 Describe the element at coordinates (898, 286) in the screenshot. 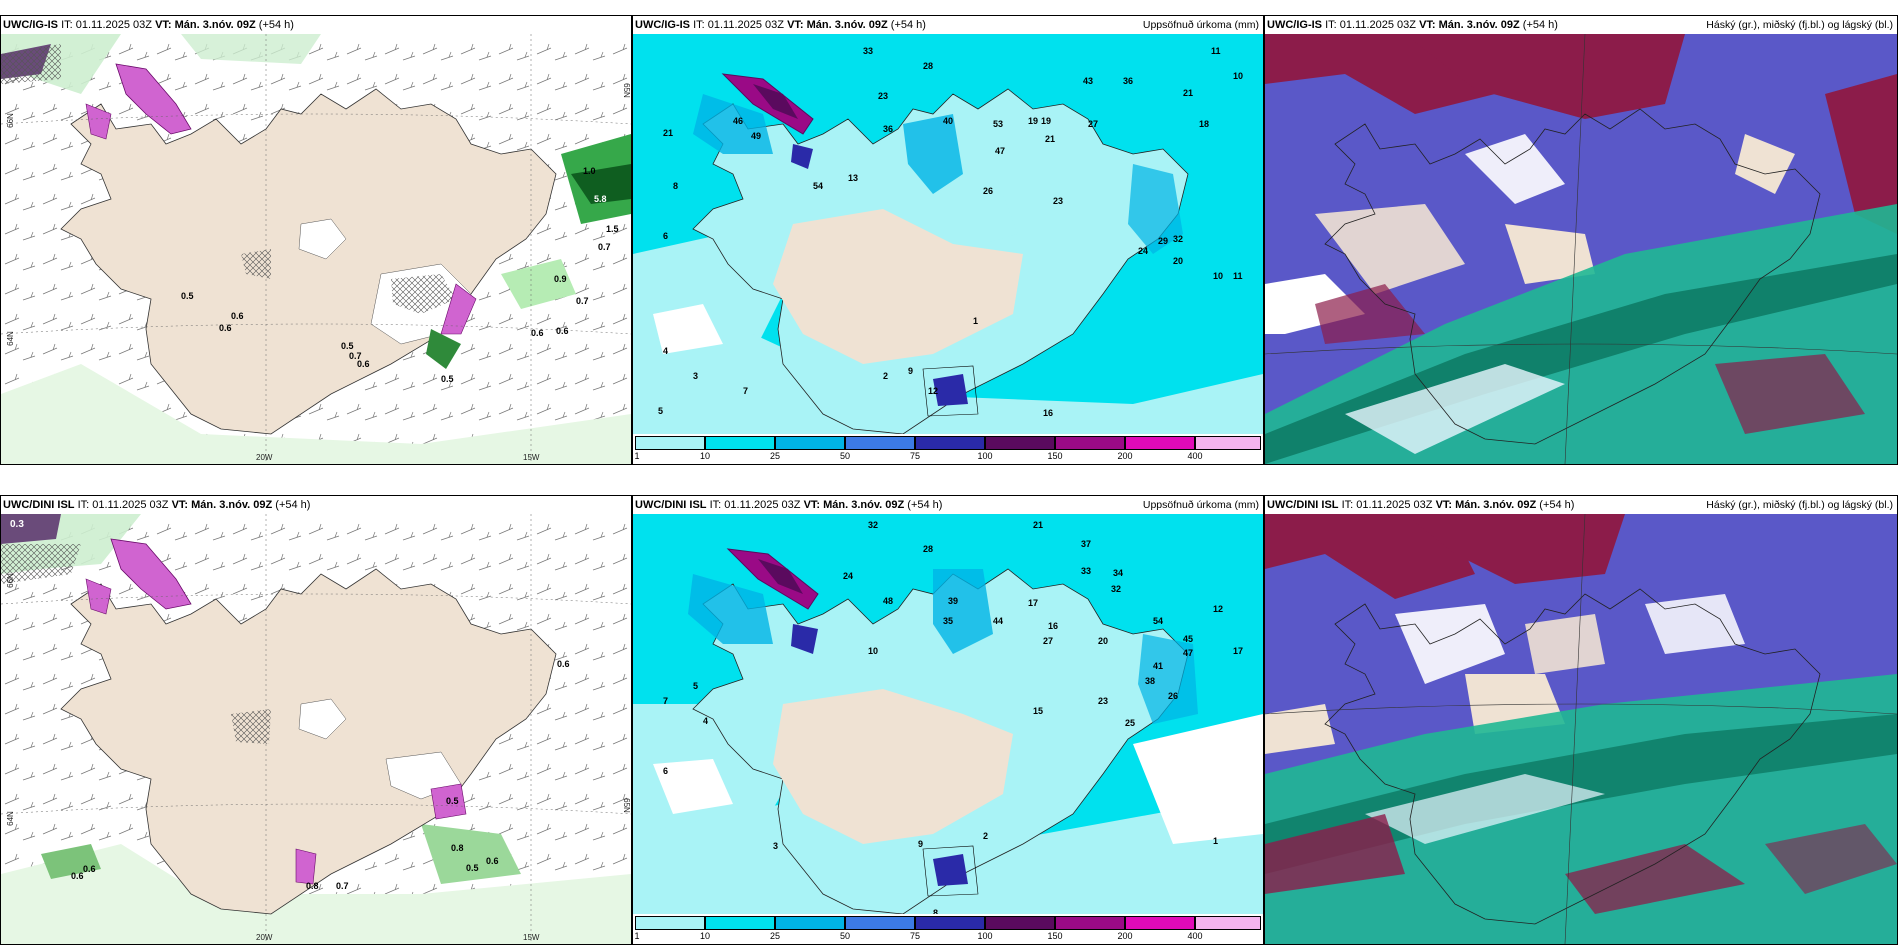

I see `dry-area` at that location.